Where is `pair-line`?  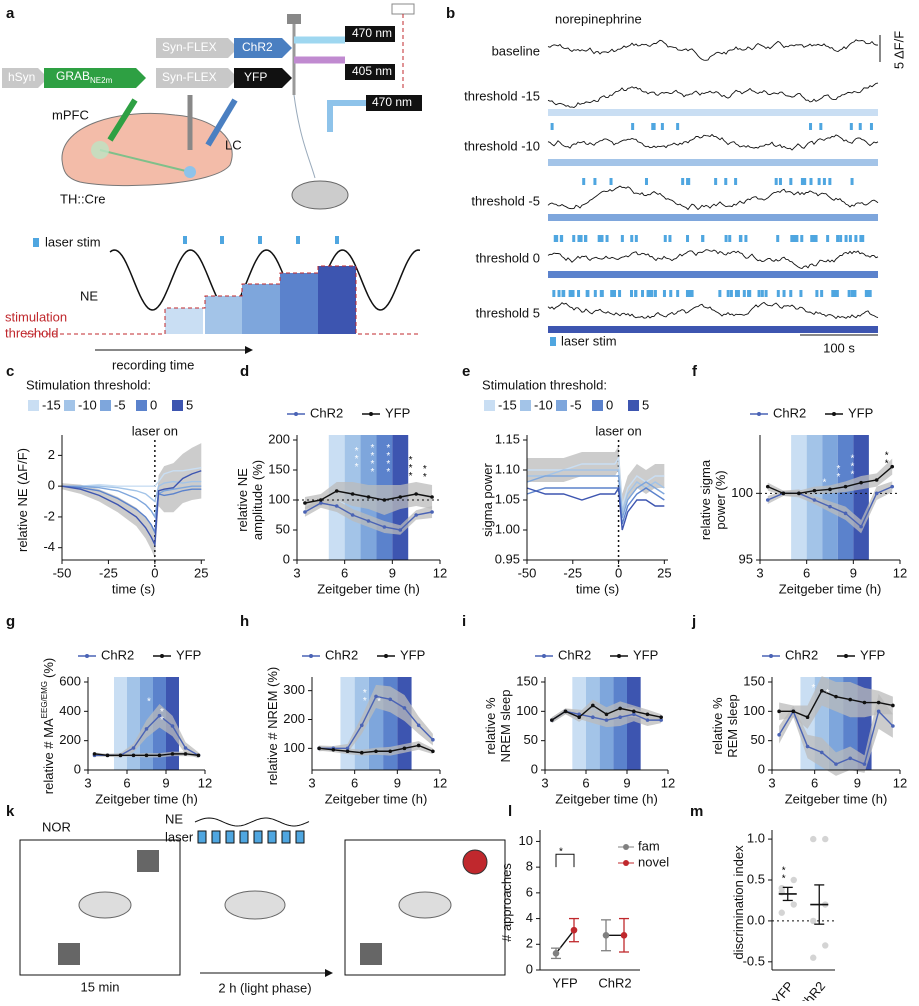 pair-line is located at coordinates (565, 941).